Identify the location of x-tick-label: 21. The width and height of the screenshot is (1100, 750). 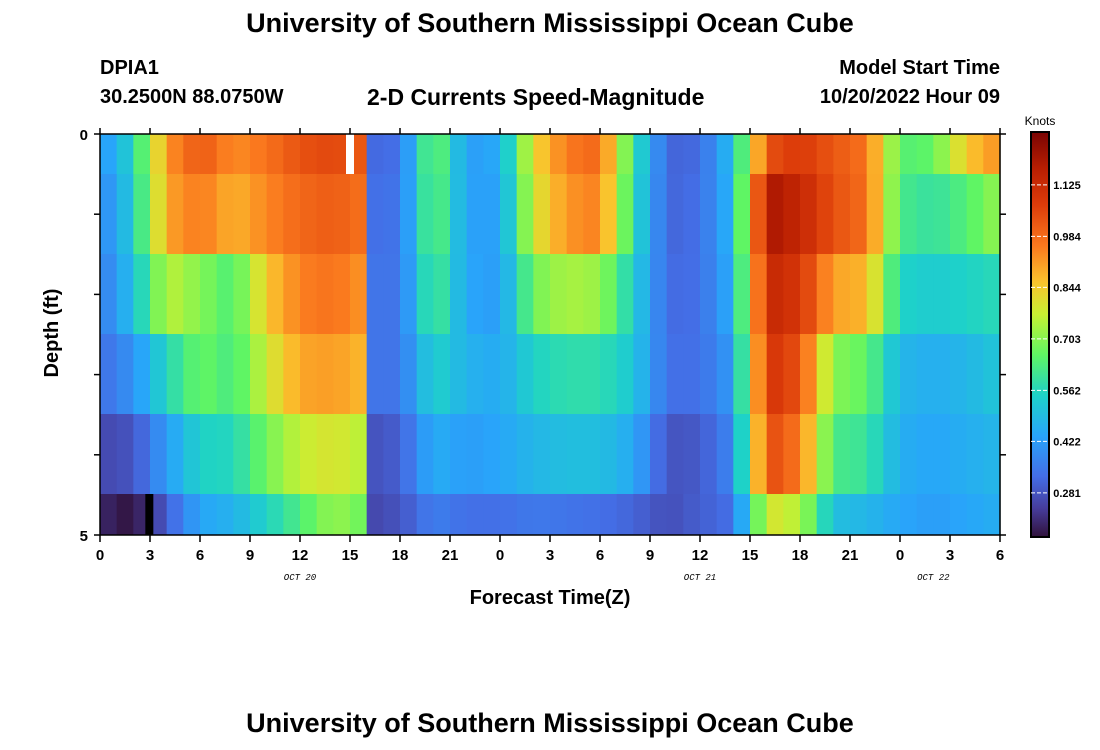
(450, 555).